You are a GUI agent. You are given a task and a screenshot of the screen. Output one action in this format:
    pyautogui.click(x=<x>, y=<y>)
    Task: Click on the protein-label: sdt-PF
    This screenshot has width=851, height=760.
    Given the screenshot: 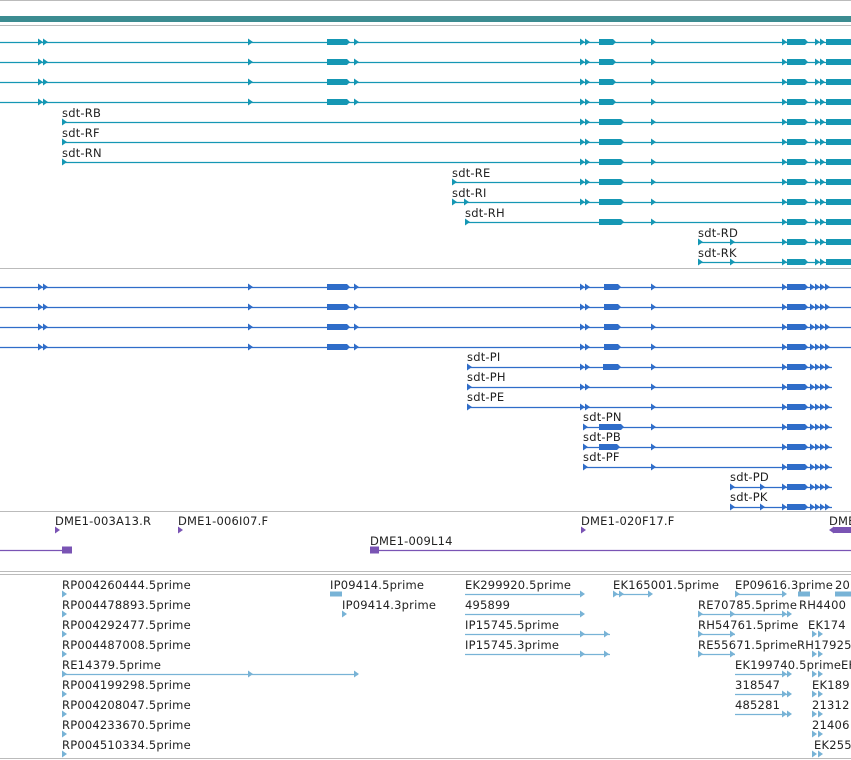 What is the action you would take?
    pyautogui.click(x=601, y=457)
    